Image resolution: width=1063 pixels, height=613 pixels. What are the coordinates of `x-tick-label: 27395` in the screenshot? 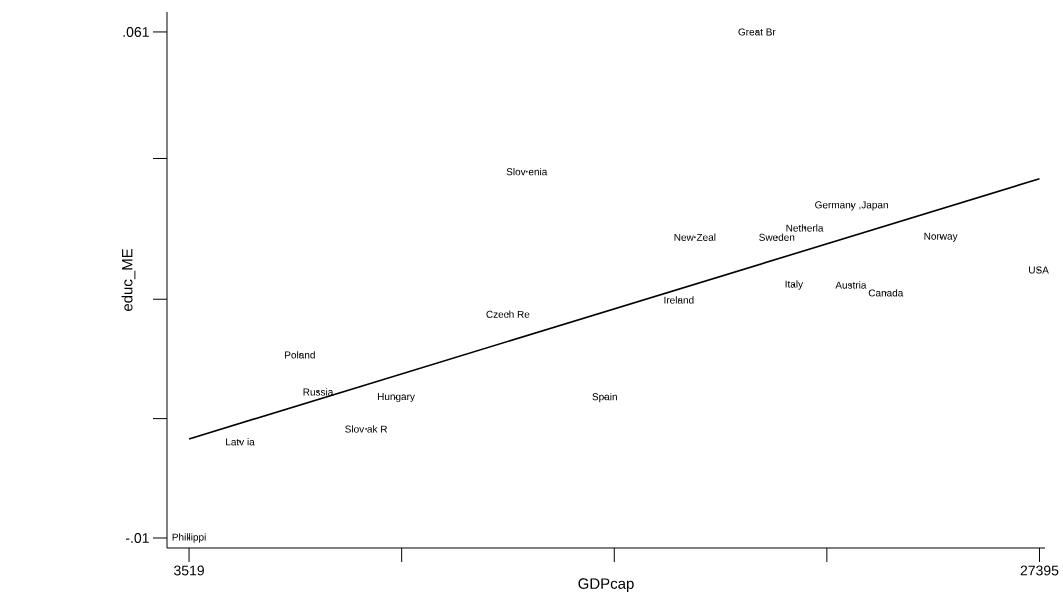 It's located at (1039, 570).